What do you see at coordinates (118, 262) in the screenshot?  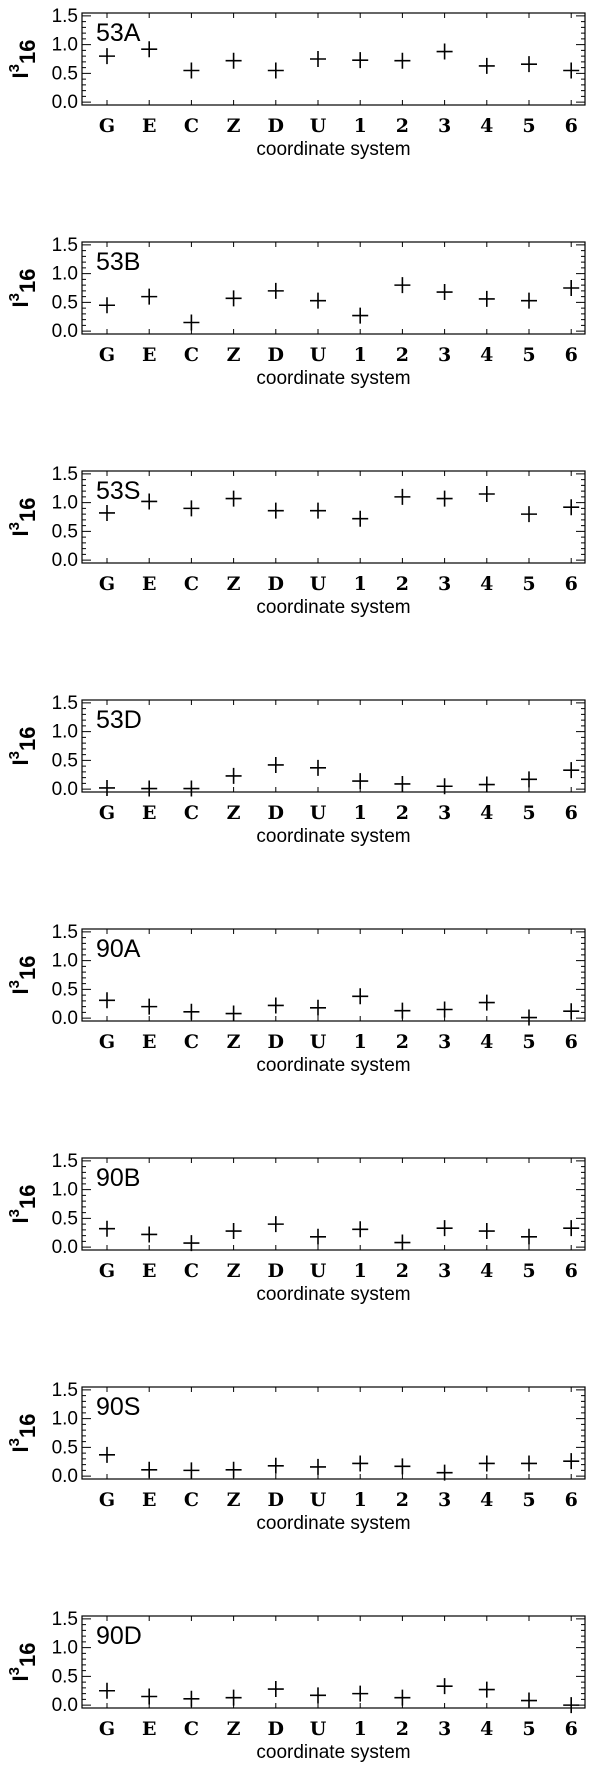 I see `panel-label: 53B` at bounding box center [118, 262].